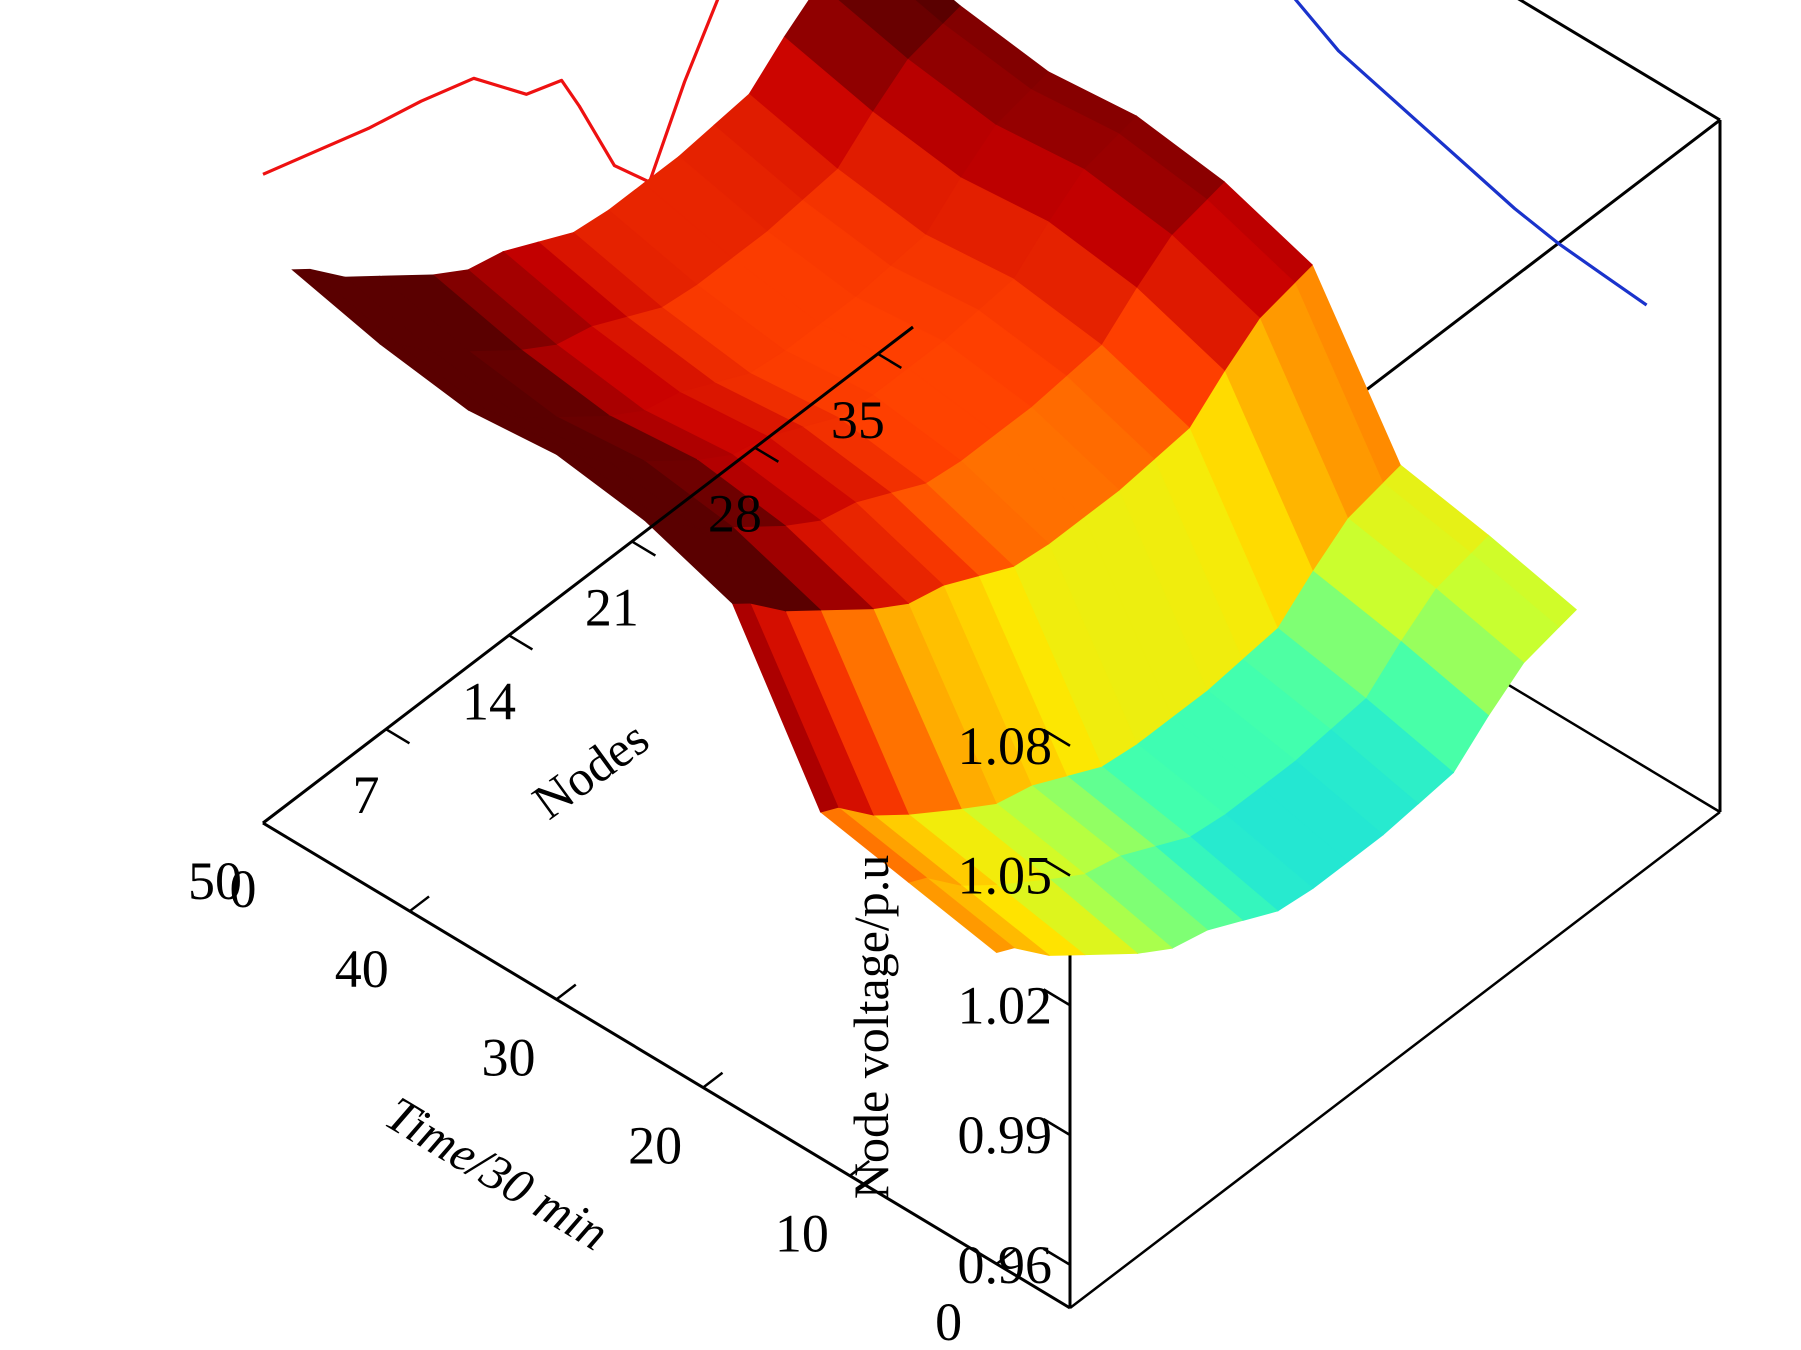  I want to click on y-tick-label: 14, so click(489, 701).